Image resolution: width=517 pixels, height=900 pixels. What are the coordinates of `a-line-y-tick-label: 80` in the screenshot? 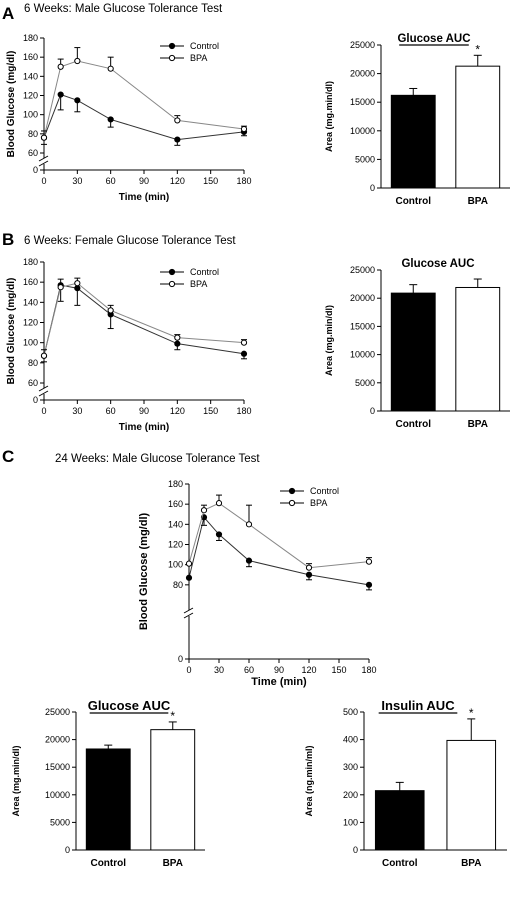 It's located at (33, 134).